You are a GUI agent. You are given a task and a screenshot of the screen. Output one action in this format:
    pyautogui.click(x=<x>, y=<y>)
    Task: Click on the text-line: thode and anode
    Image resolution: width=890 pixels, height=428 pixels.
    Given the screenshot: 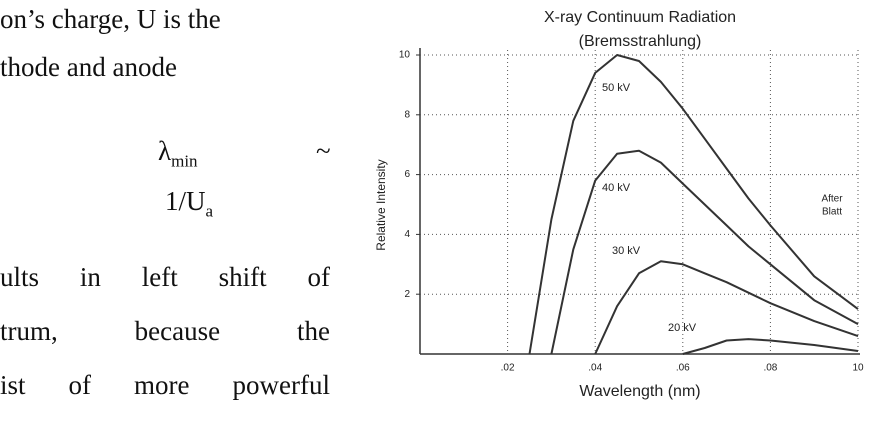 What is the action you would take?
    pyautogui.click(x=88, y=67)
    